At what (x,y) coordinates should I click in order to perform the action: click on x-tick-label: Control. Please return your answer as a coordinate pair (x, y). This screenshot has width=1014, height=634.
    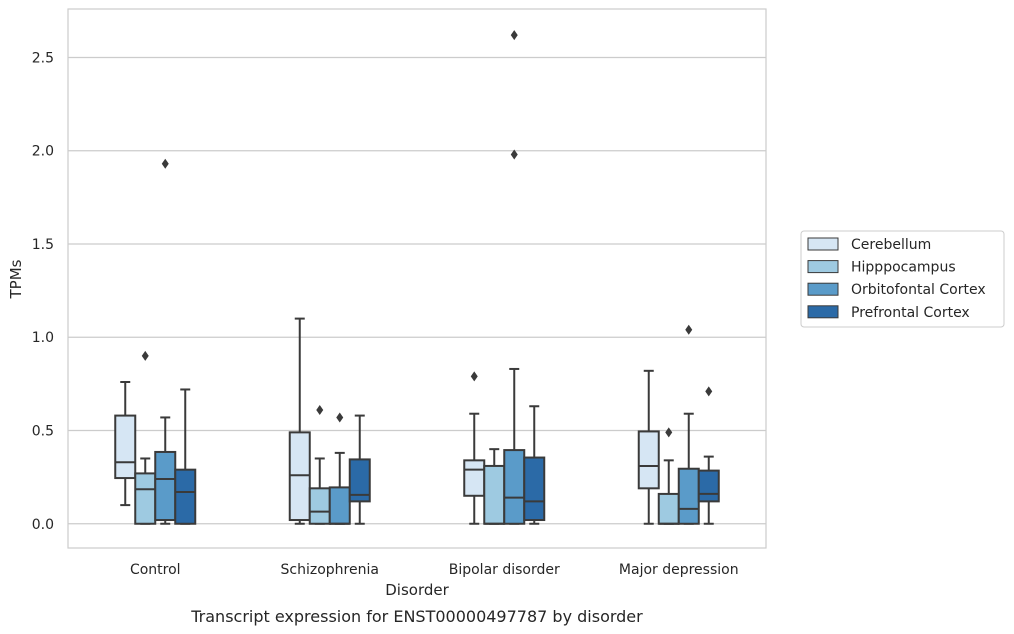
    Looking at the image, I should click on (155, 570).